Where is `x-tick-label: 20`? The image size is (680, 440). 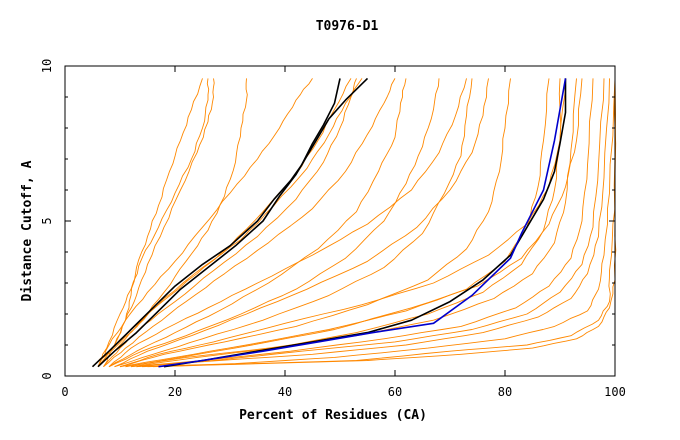 x-tick-label: 20 is located at coordinates (175, 392).